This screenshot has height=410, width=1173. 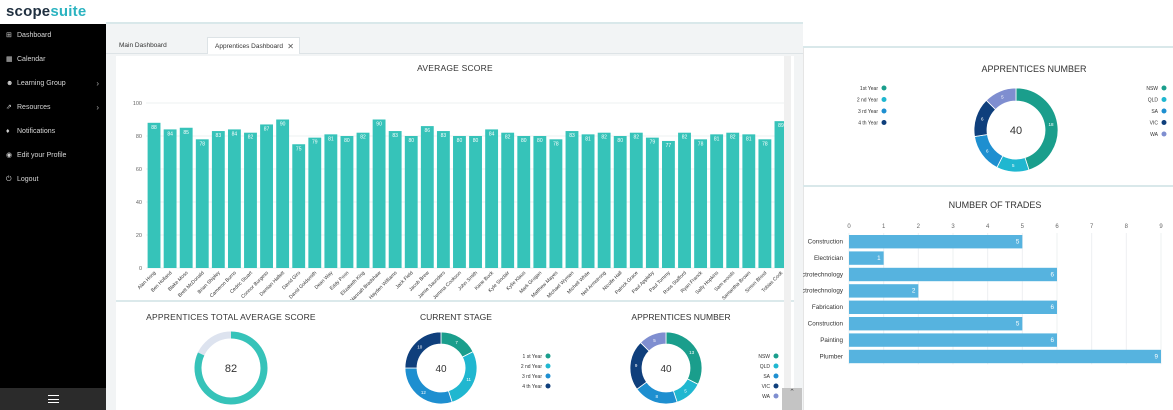 I want to click on app-logo: scopesuite, so click(x=46, y=11).